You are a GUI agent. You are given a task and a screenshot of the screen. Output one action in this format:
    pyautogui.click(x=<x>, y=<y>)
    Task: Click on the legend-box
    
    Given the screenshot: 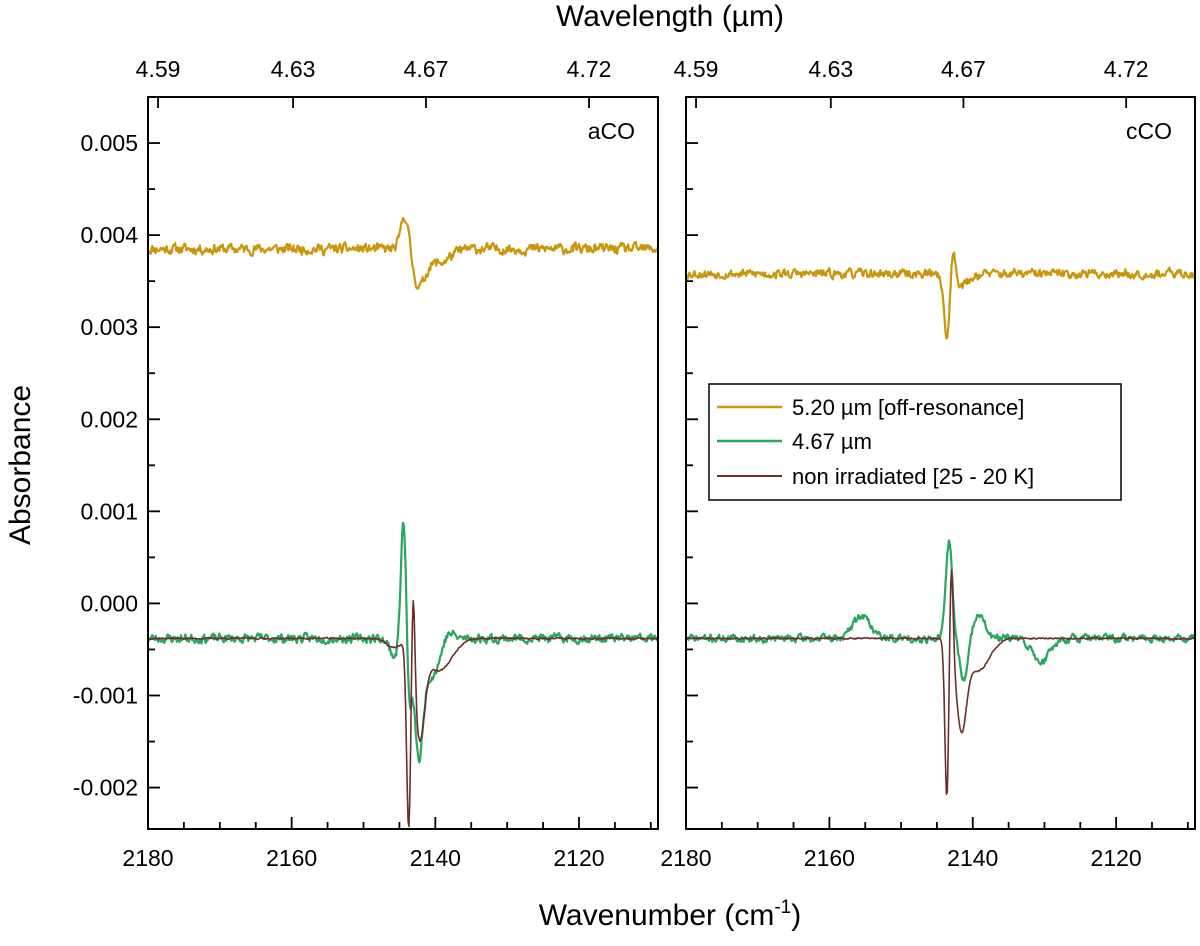 What is the action you would take?
    pyautogui.click(x=915, y=442)
    